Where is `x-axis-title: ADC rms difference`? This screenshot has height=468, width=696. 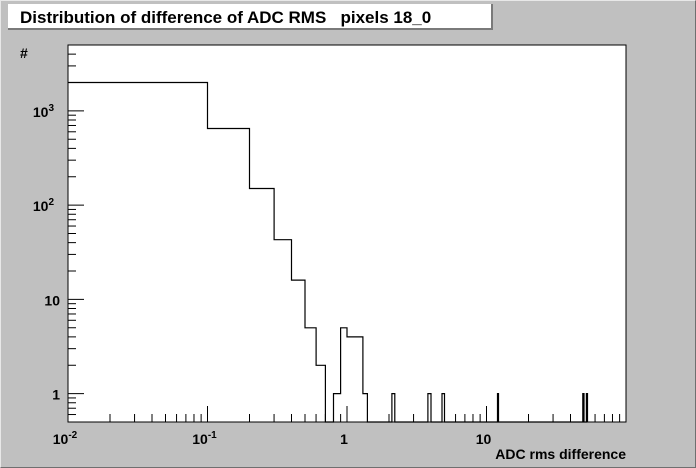
x-axis-title: ADC rms difference is located at coordinates (560, 454).